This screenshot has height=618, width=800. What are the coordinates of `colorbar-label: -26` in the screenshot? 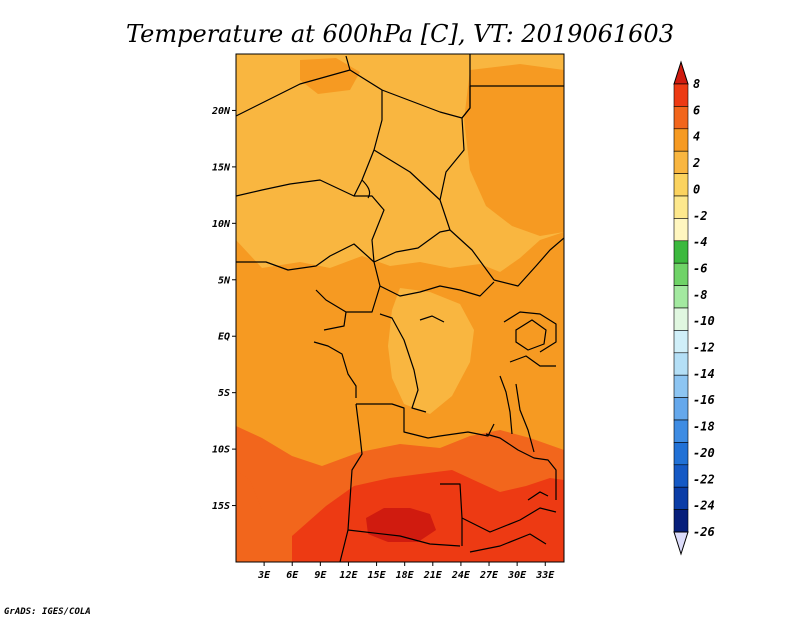 It's located at (704, 532).